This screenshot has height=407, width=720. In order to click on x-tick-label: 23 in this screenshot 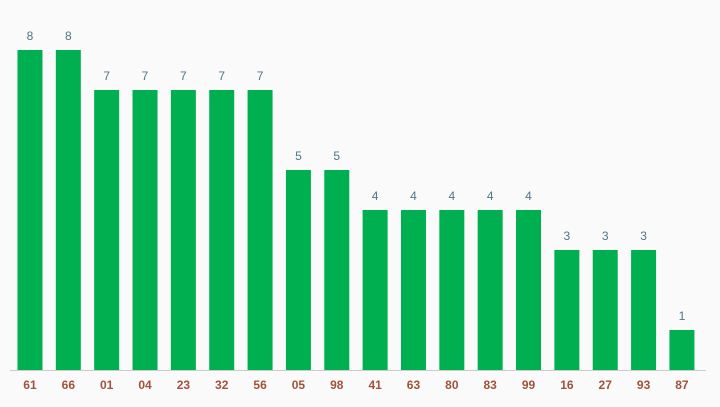, I will do `click(184, 385)`.